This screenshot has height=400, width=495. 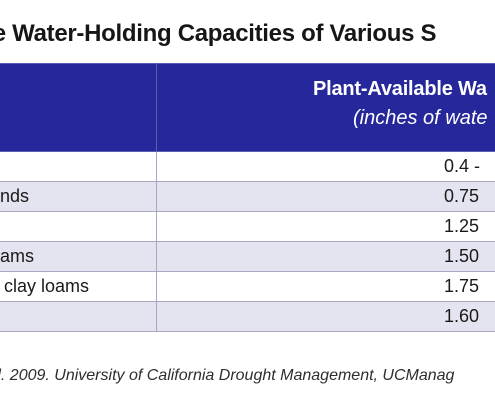 What do you see at coordinates (78, 107) in the screenshot?
I see `header-cell-soil` at bounding box center [78, 107].